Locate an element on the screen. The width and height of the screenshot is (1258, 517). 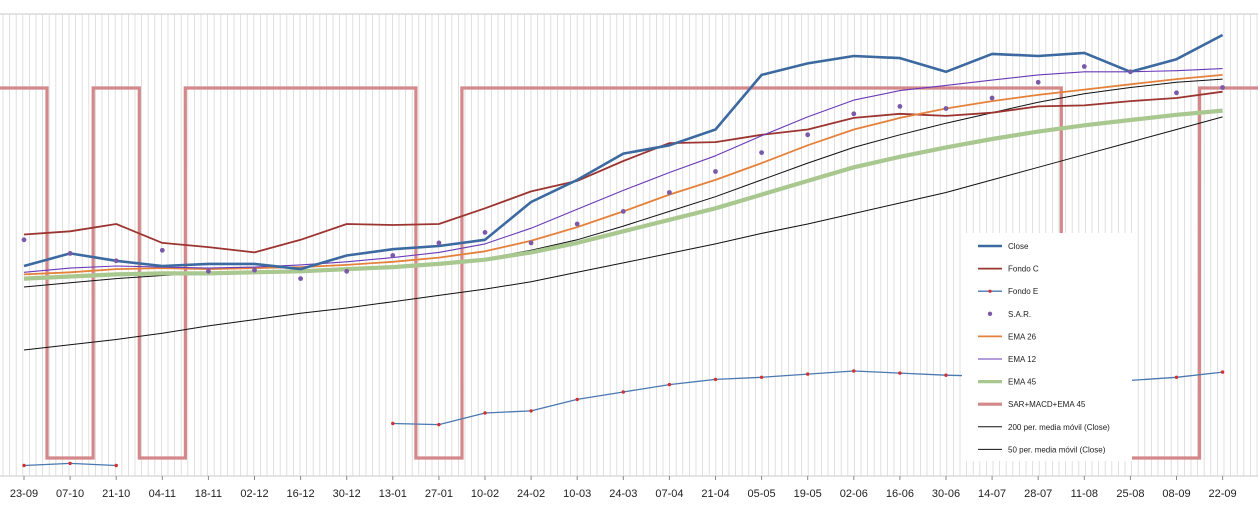
x-tick-label: 07-10 is located at coordinates (70, 494).